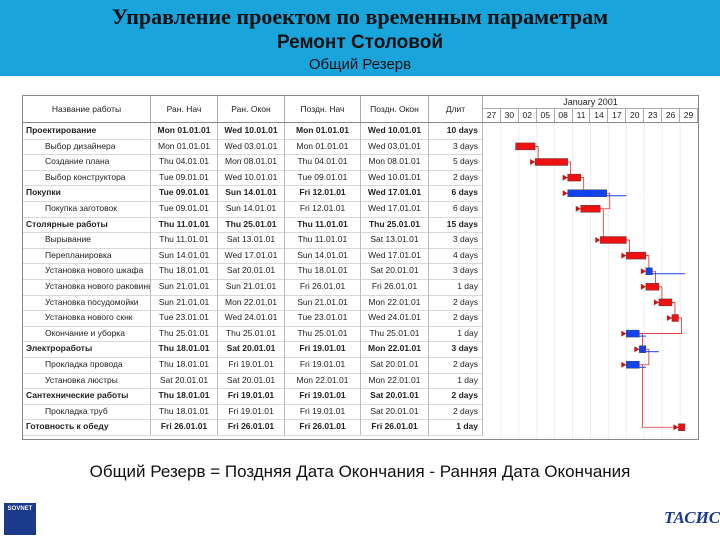 This screenshot has width=720, height=540. I want to click on early-finish-cell: Sun 21.01.01, so click(251, 287).